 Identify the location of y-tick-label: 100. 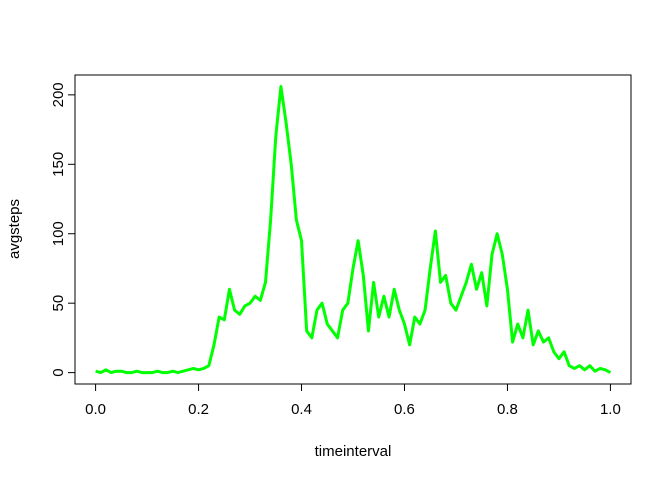
(58, 233).